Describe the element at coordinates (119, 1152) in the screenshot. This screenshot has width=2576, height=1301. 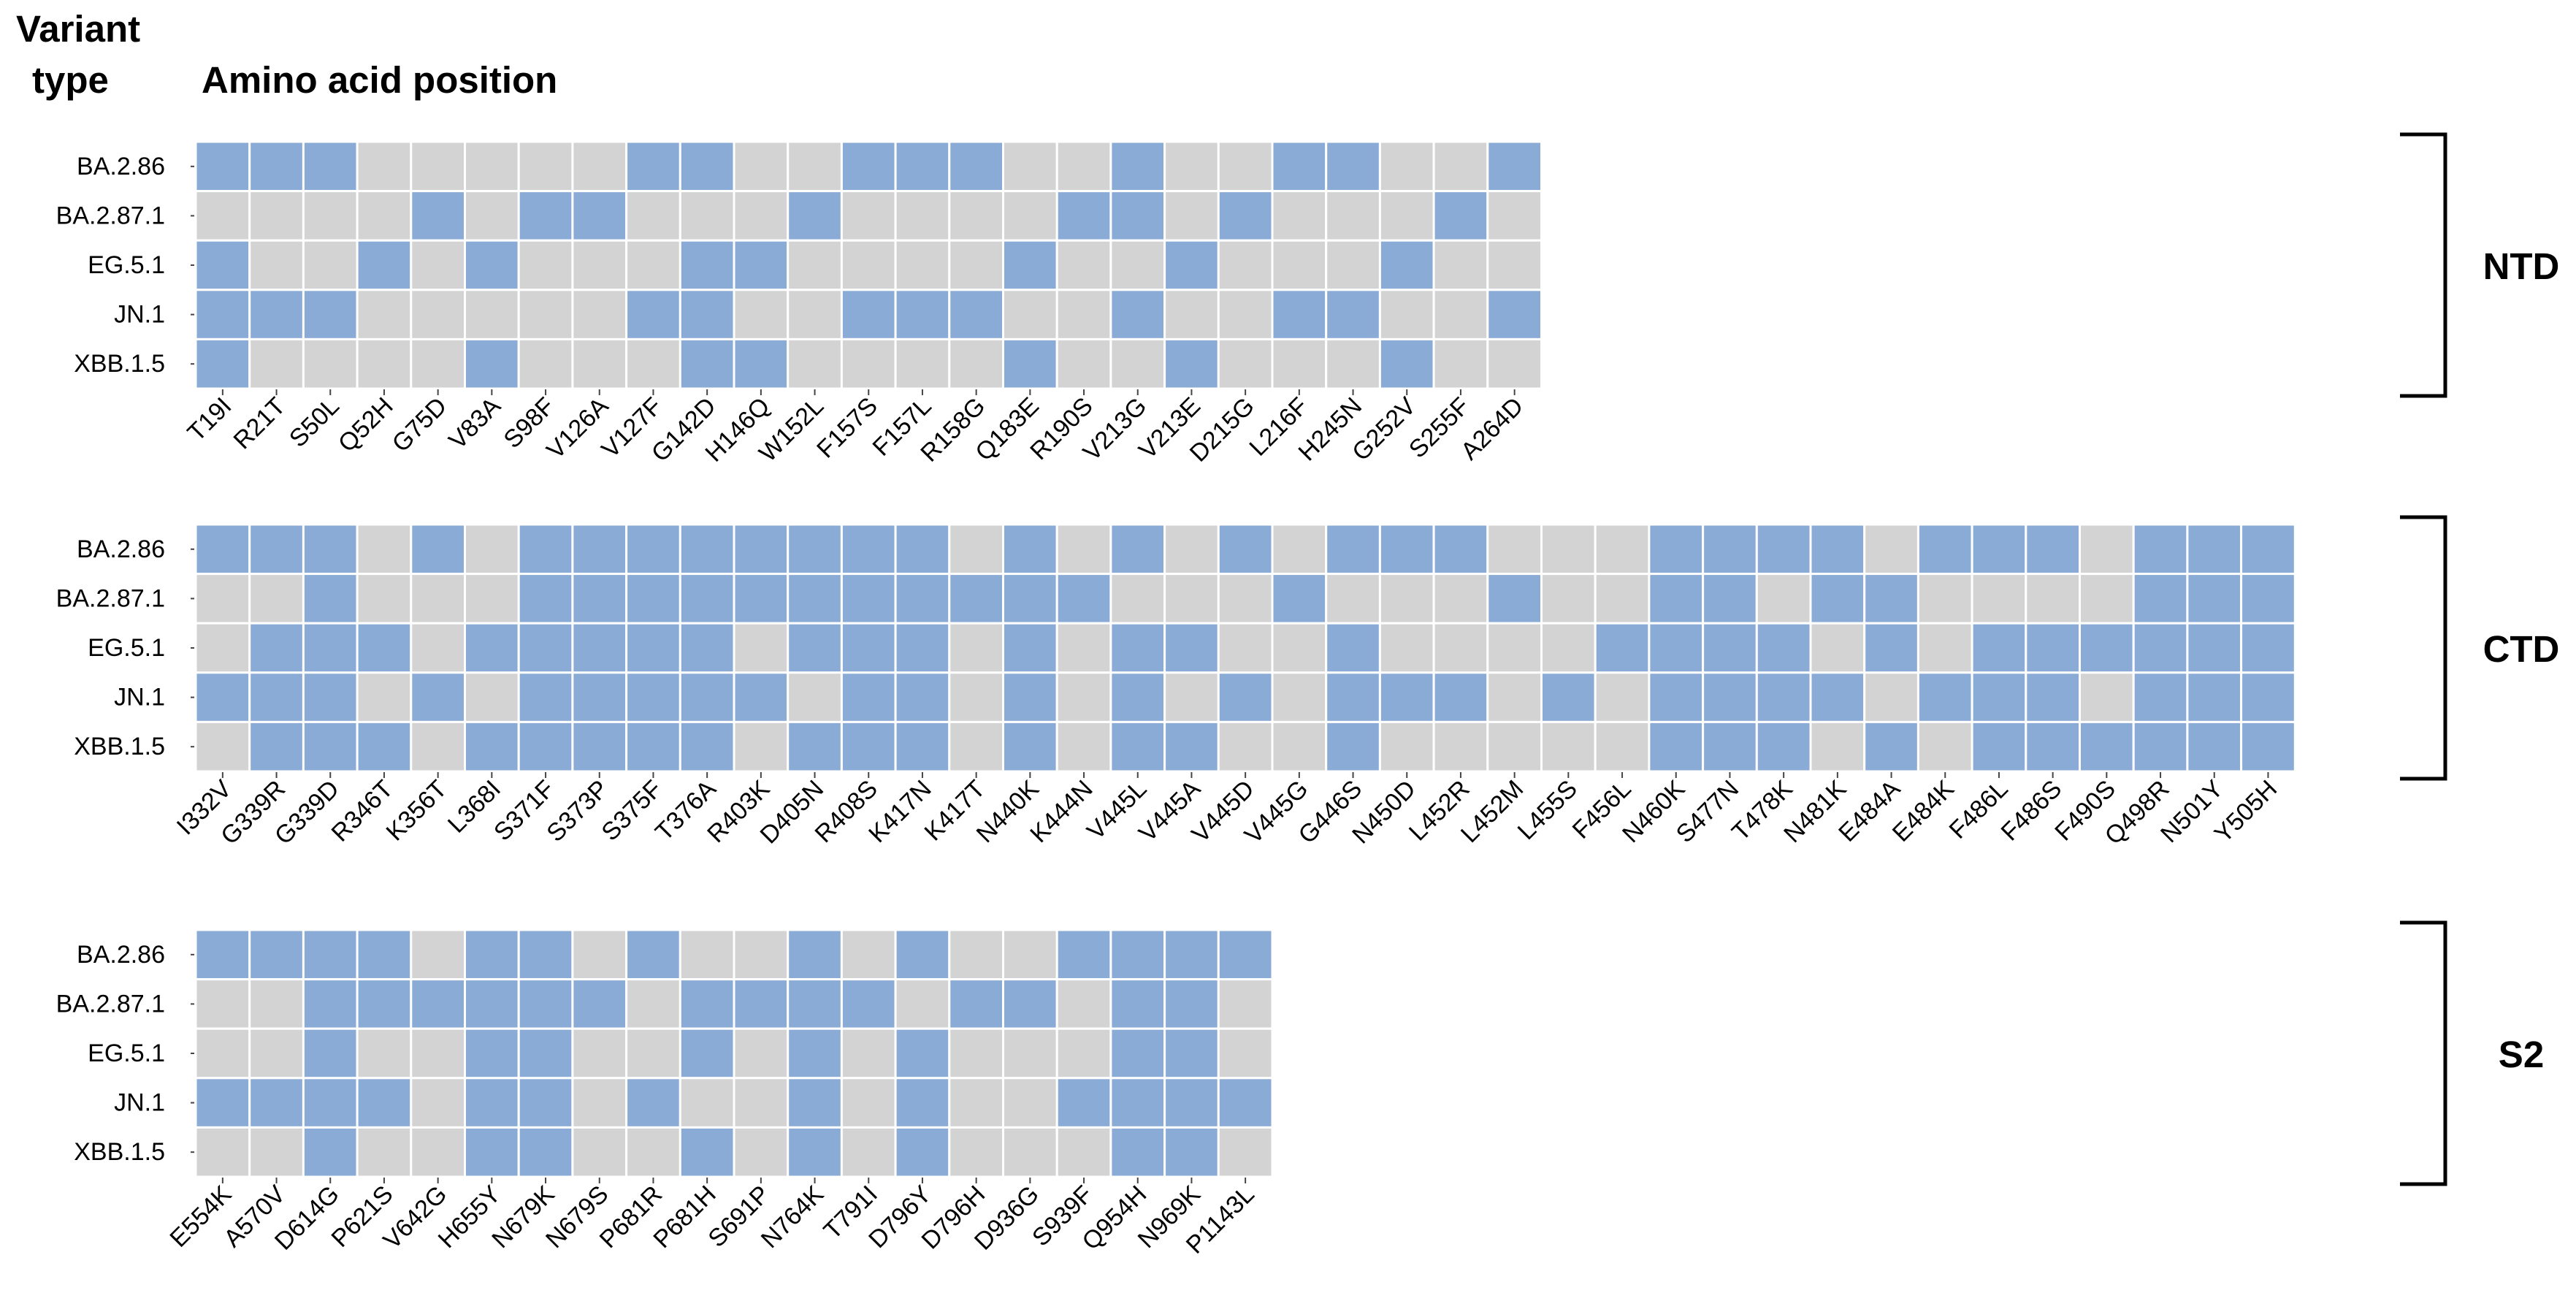
I see `row-label: XBB.1.5` at that location.